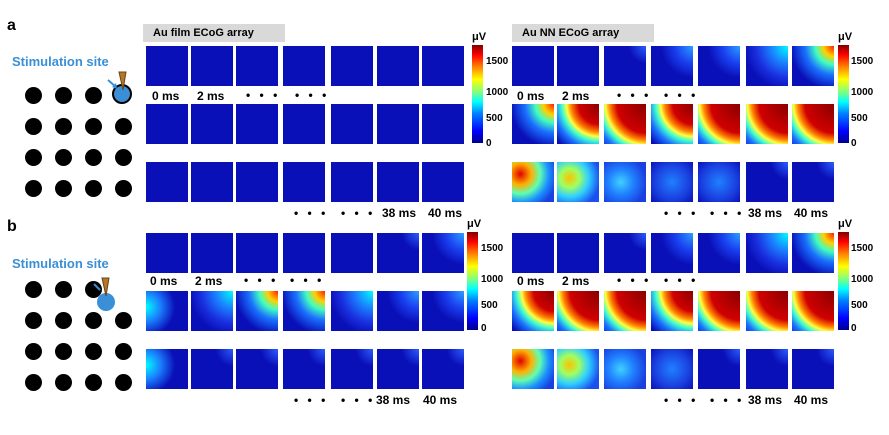  Describe the element at coordinates (474, 224) in the screenshot. I see `colorbar-unit-b-film: μV` at that location.